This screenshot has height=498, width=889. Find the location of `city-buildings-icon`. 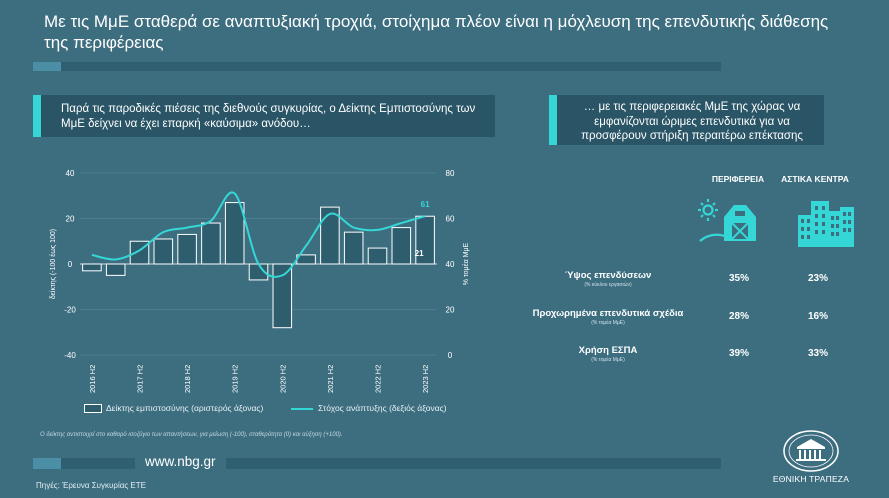

city-buildings-icon is located at coordinates (826, 224).